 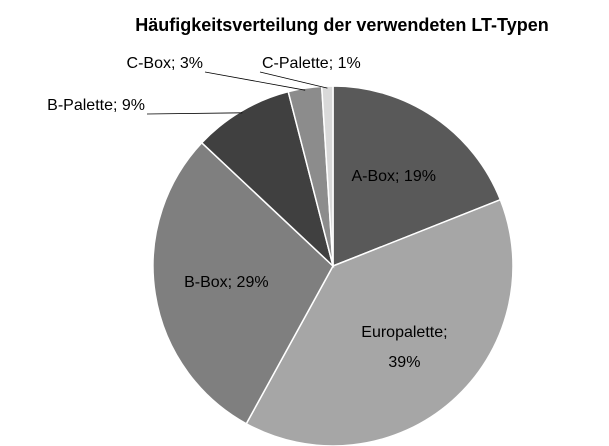 I want to click on data-label: C-Box; 3%, so click(x=165, y=63).